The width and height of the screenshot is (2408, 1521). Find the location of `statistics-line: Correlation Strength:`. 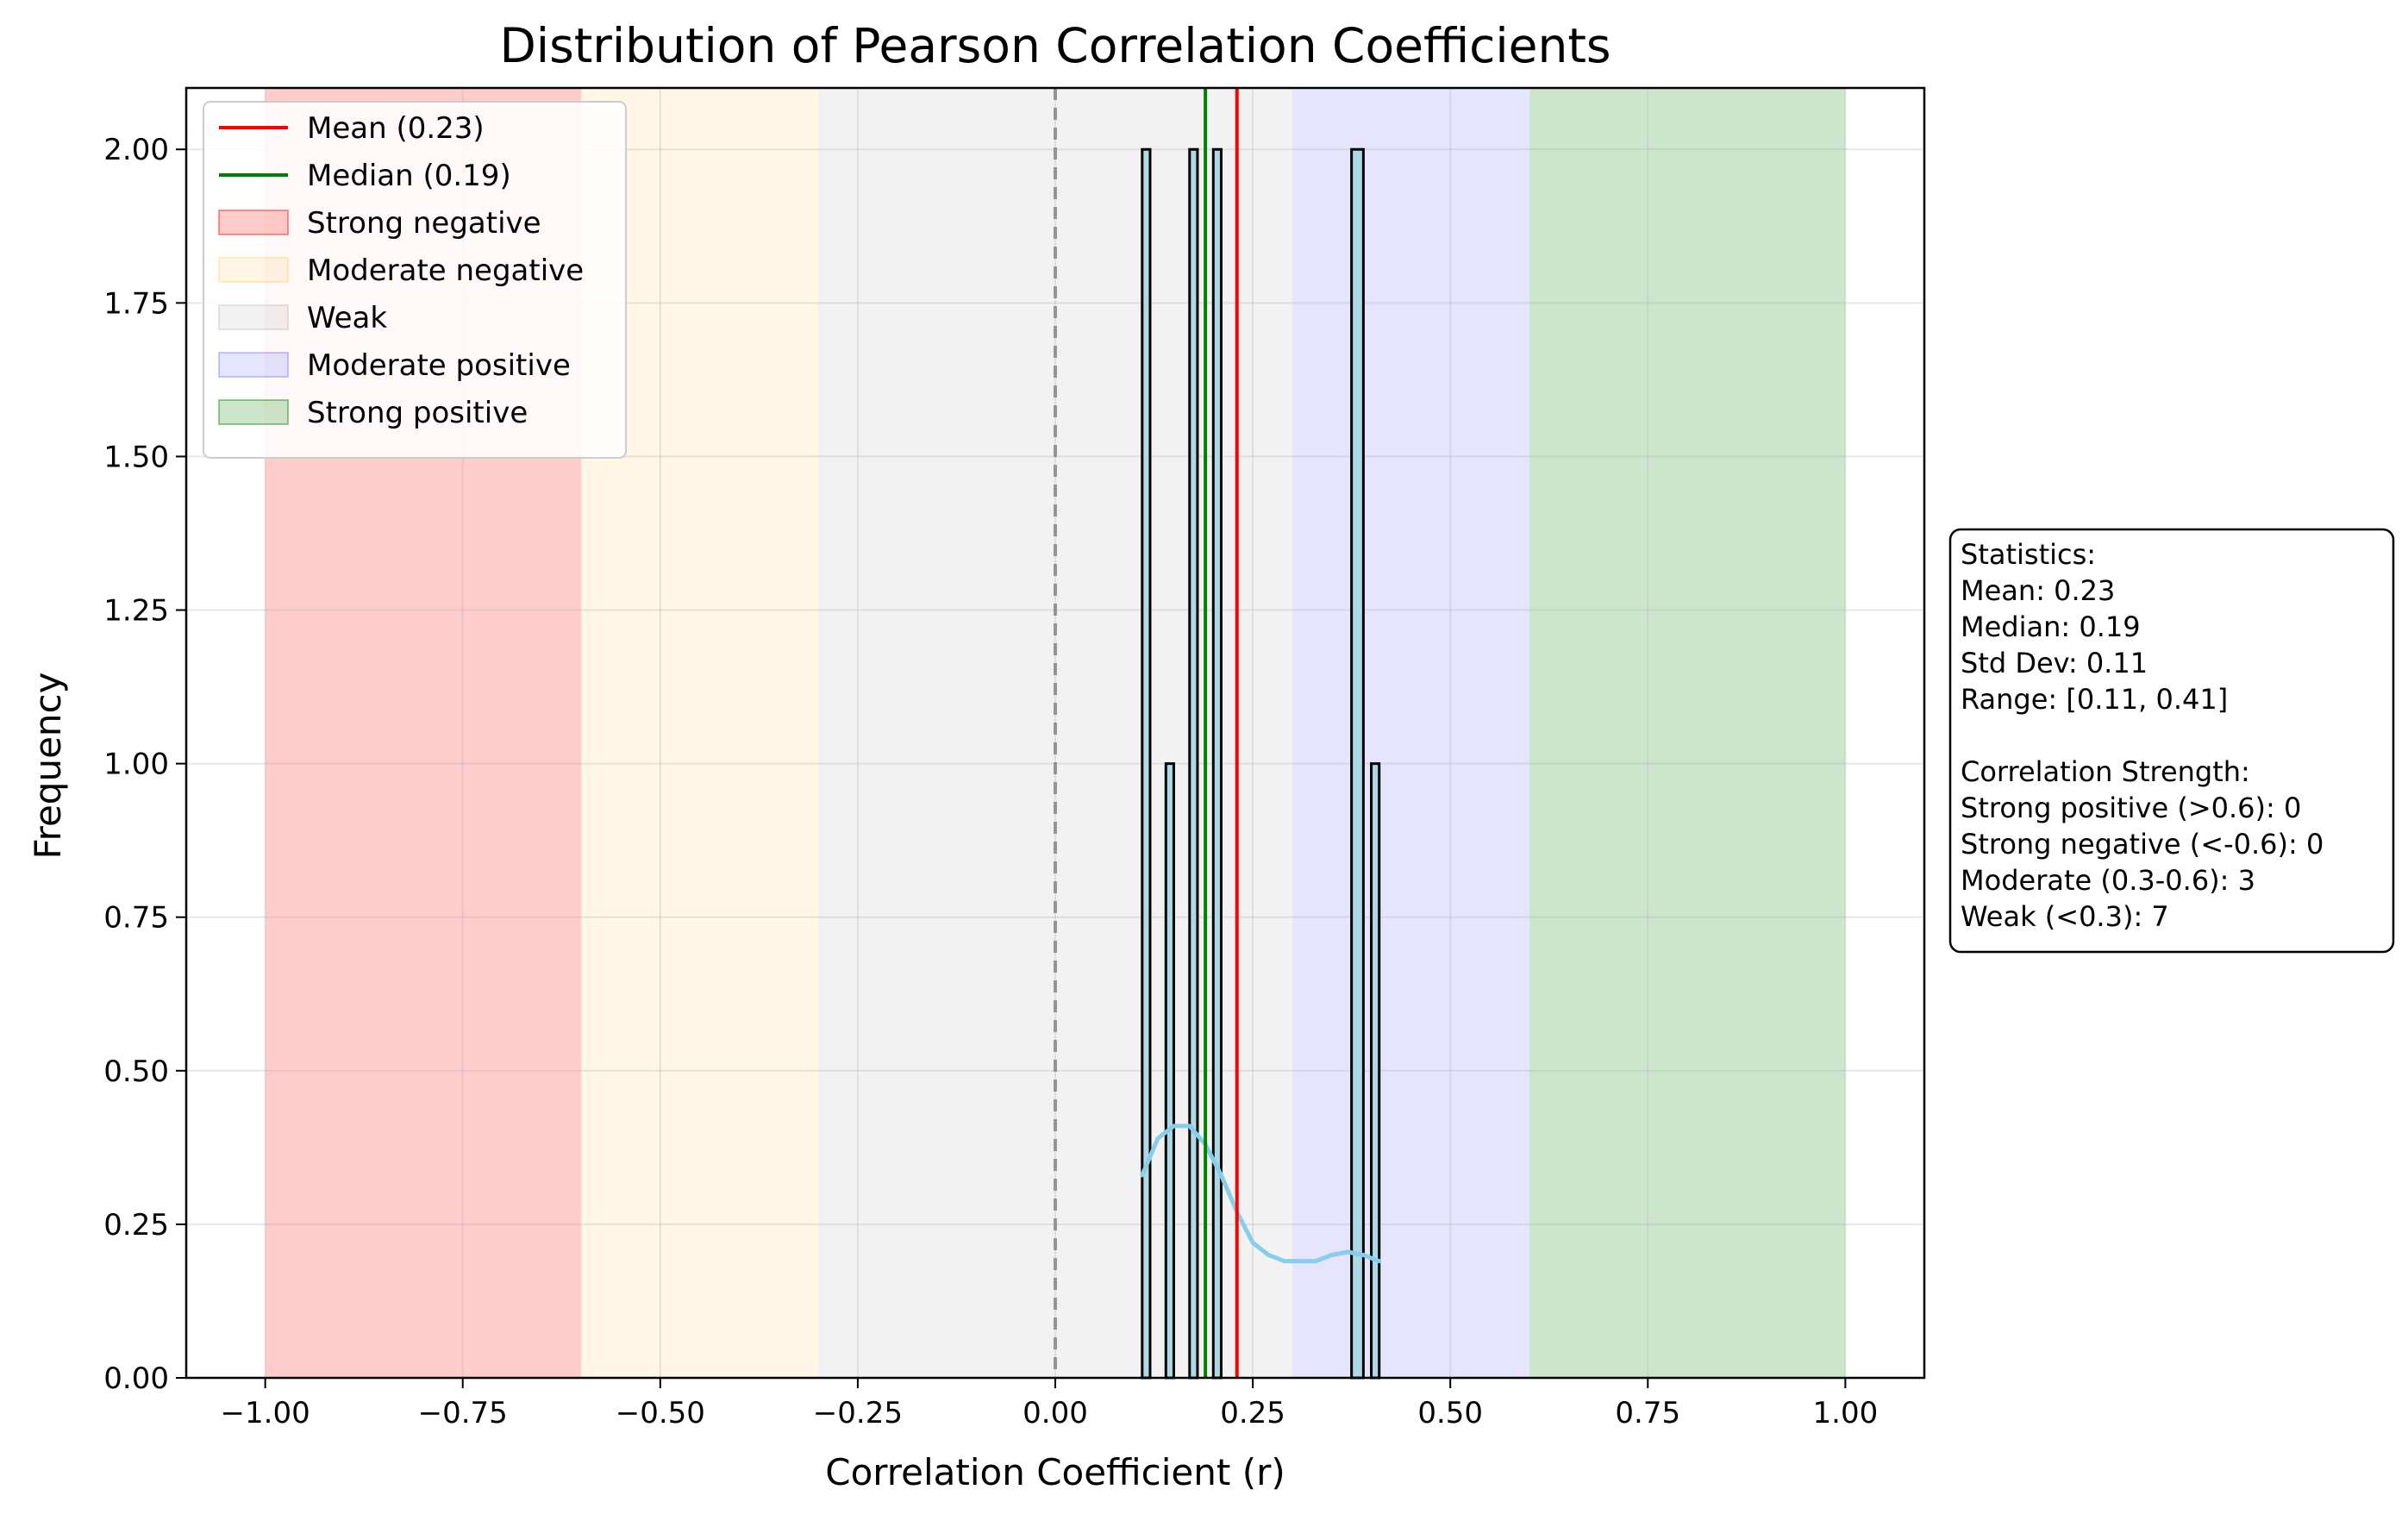

statistics-line: Correlation Strength: is located at coordinates (2105, 771).